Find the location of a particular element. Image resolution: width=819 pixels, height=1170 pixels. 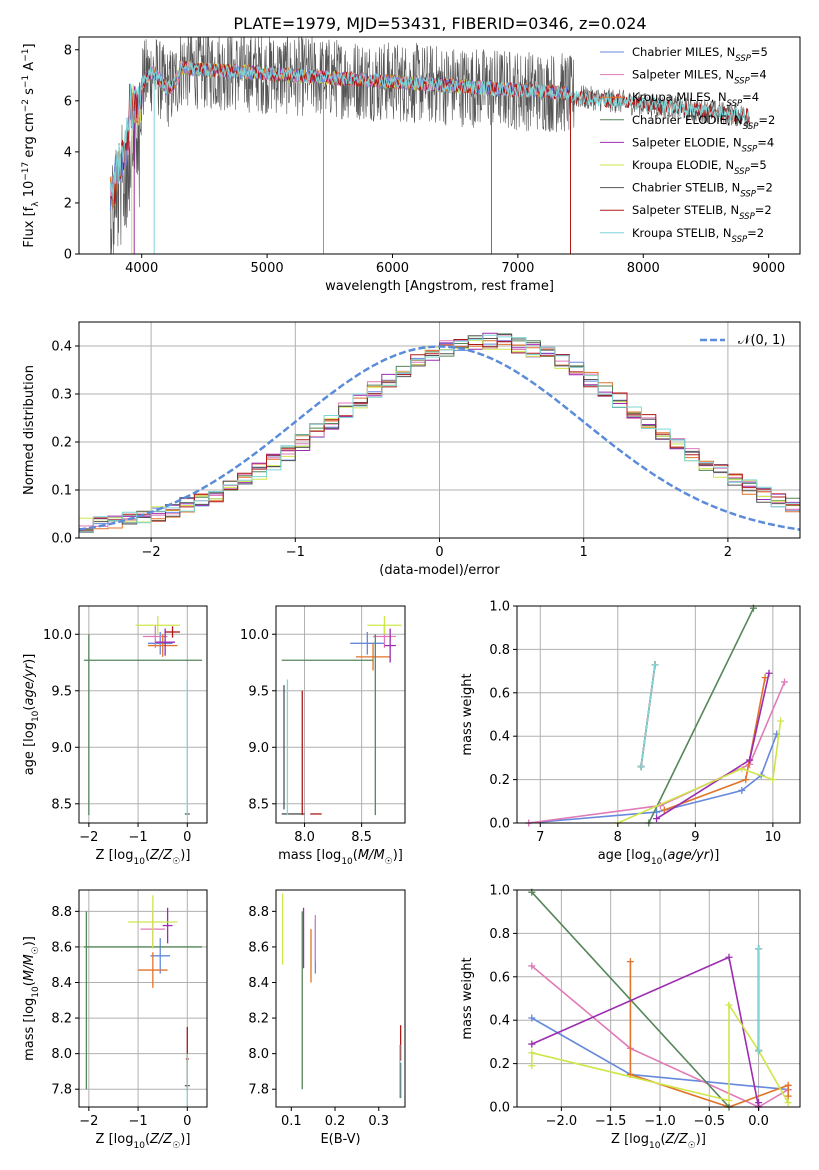

y-axis-label: Normed distribution is located at coordinates (29, 430).